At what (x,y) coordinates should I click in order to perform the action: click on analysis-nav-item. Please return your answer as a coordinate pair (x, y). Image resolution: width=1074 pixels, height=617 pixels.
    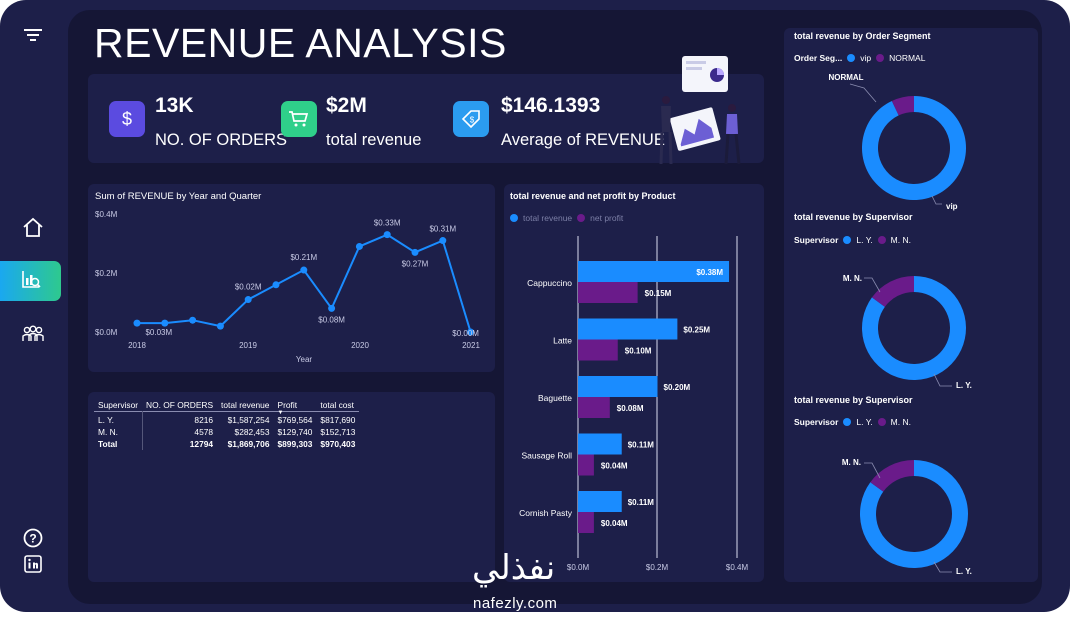
    Looking at the image, I should click on (30, 281).